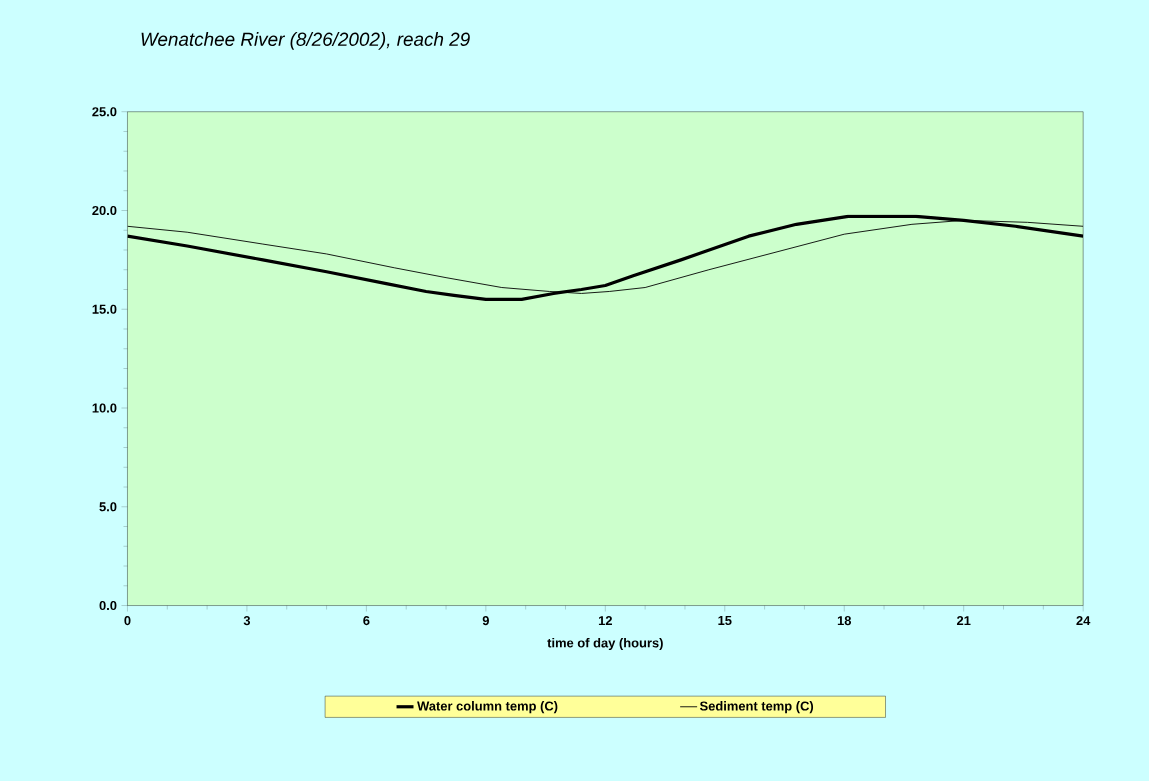 Image resolution: width=1149 pixels, height=781 pixels. Describe the element at coordinates (104, 408) in the screenshot. I see `y-tick-label: 10.0` at that location.